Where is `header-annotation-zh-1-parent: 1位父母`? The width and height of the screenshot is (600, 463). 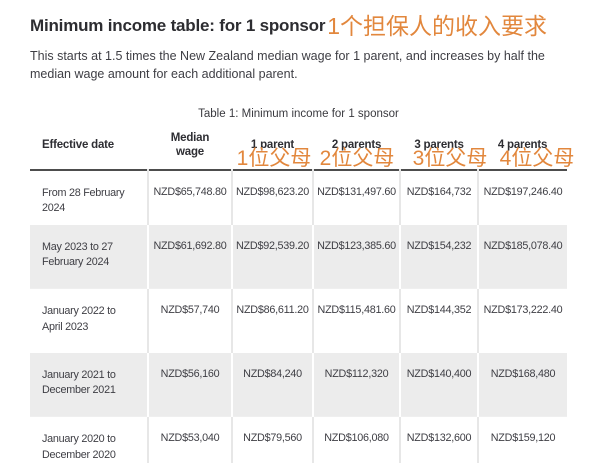
header-annotation-zh-1-parent: 1位父母 is located at coordinates (274, 158).